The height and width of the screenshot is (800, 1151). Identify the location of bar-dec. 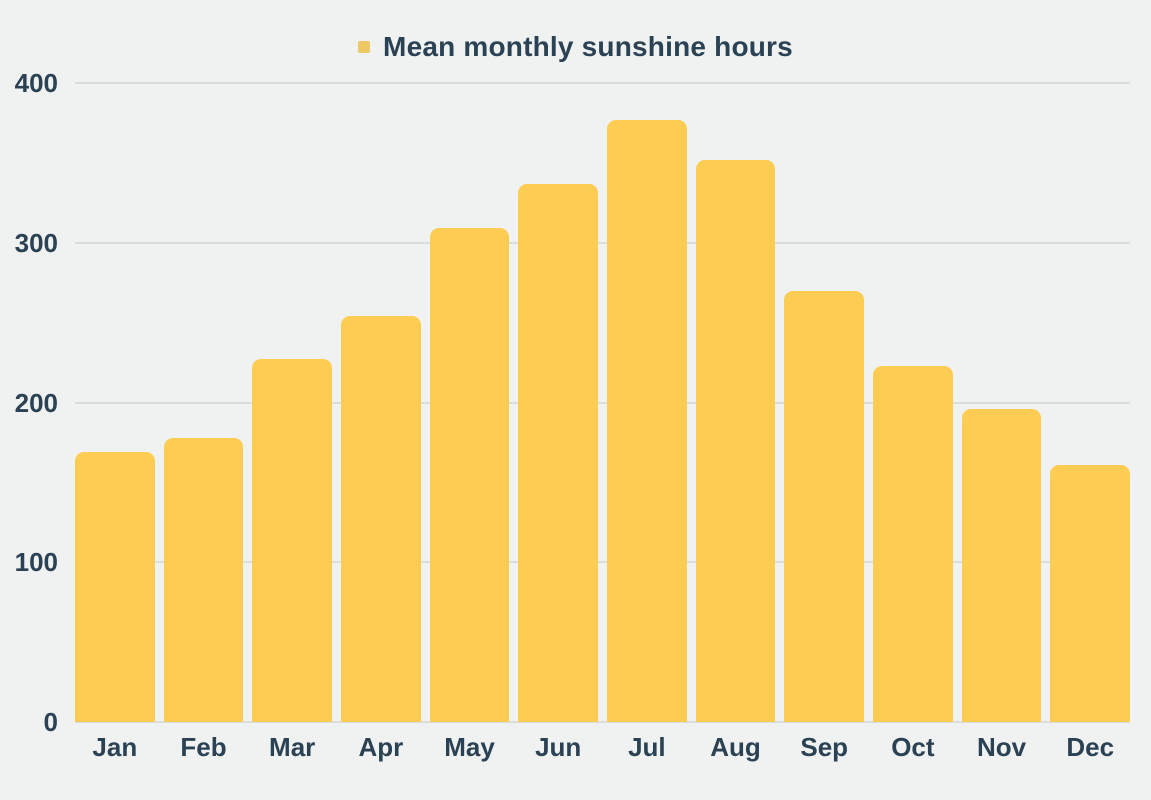
(1090, 593).